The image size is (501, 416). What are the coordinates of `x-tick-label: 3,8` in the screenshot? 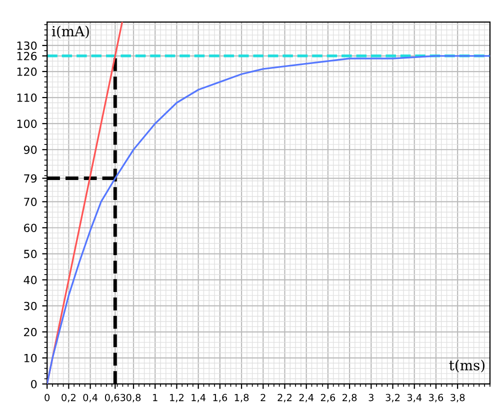 It's located at (457, 398).